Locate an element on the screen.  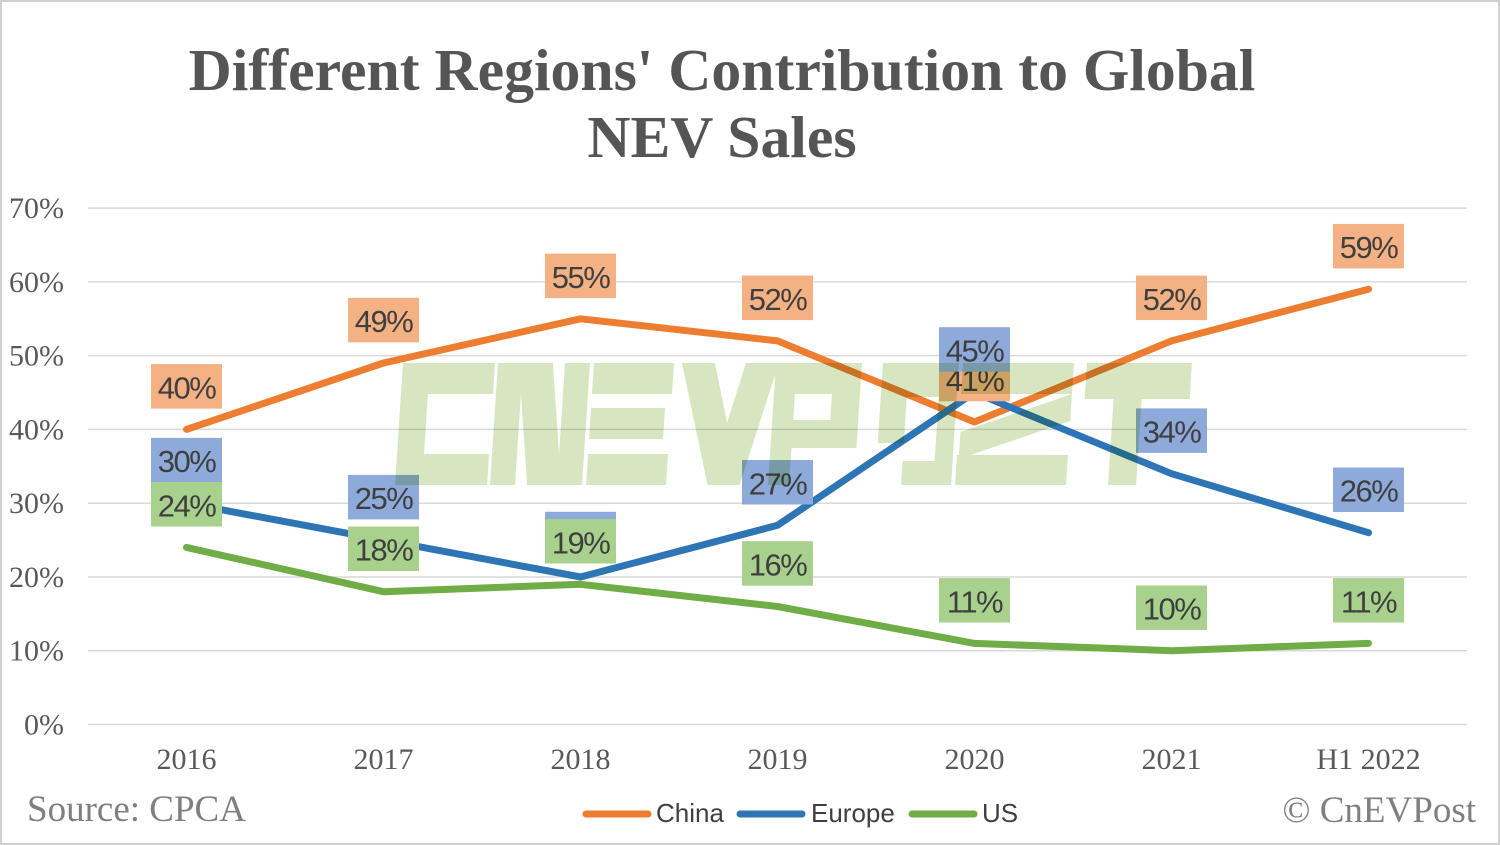
svg-text: 70% is located at coordinates (36, 208).